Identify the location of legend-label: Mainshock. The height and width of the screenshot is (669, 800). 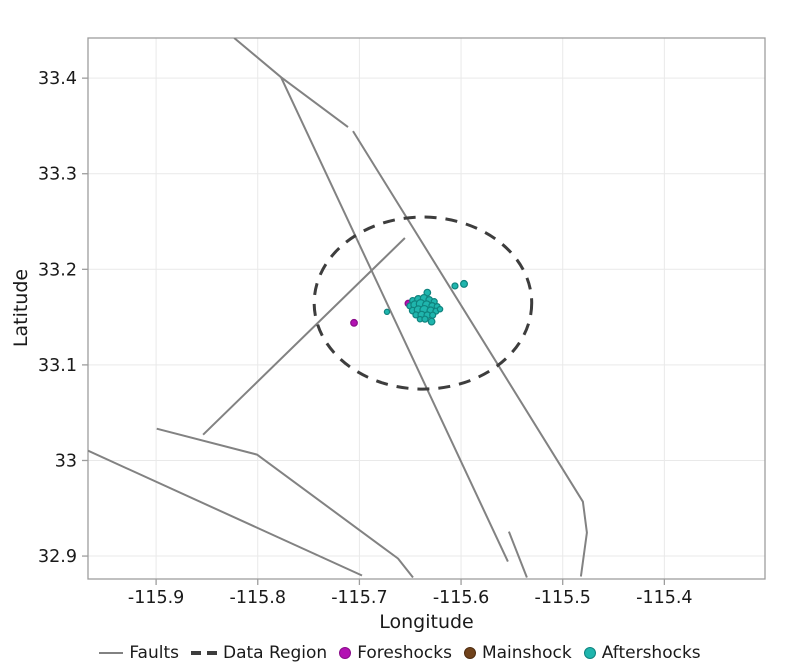
(526, 653).